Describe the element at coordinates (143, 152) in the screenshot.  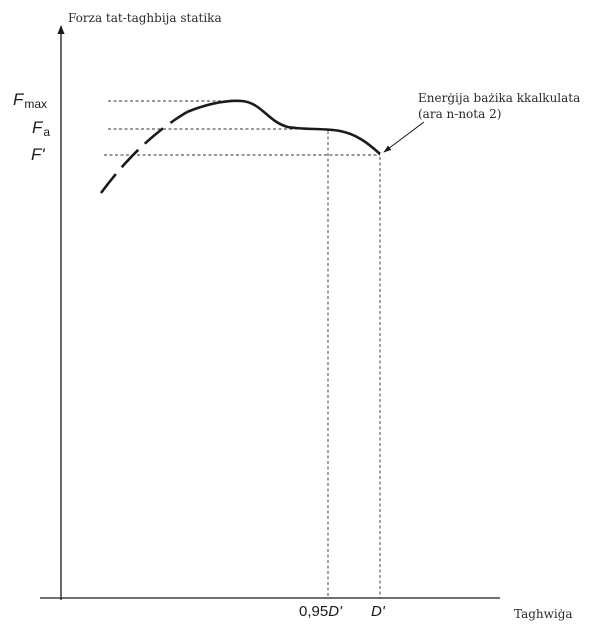
I see `curve-dashed-segment` at that location.